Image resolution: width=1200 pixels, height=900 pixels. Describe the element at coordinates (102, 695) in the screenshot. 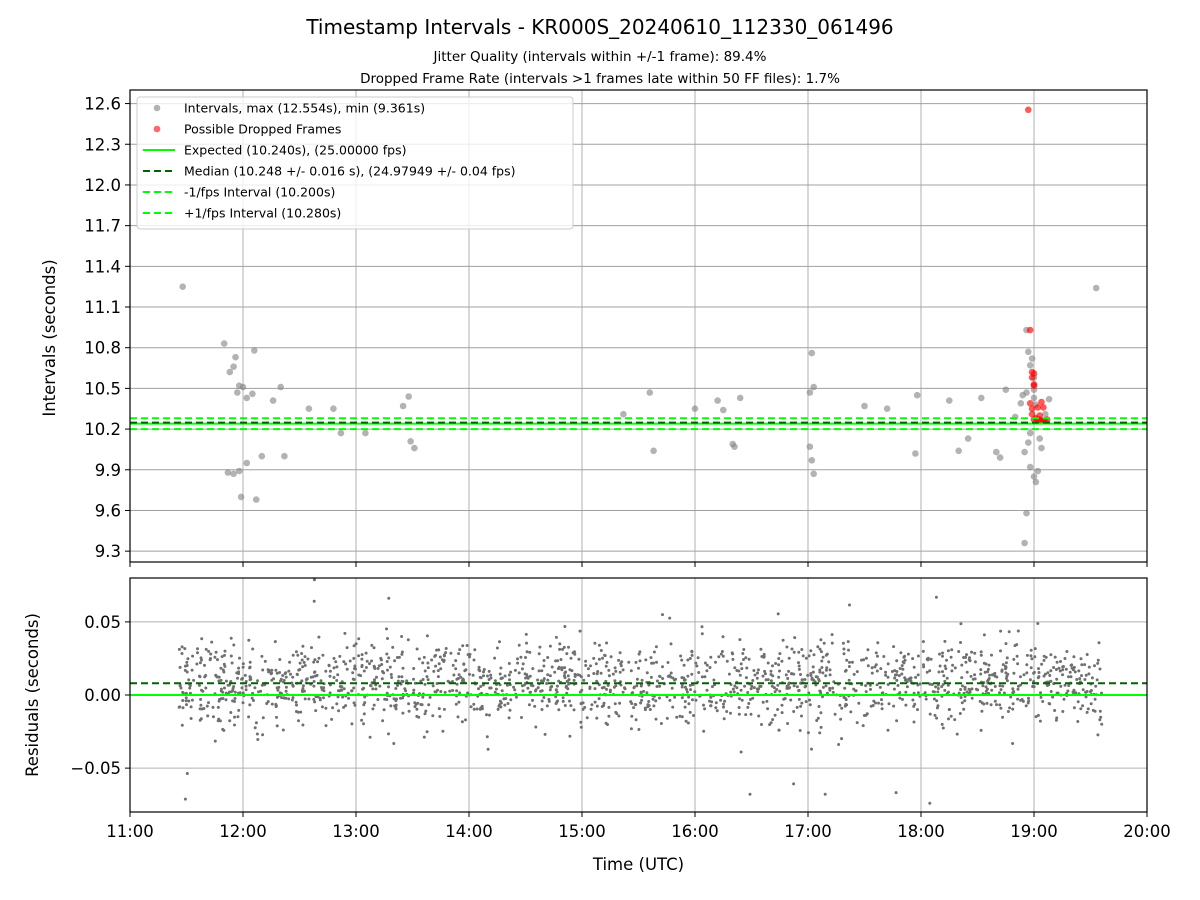

I see `y-tick-label: 0.00` at that location.